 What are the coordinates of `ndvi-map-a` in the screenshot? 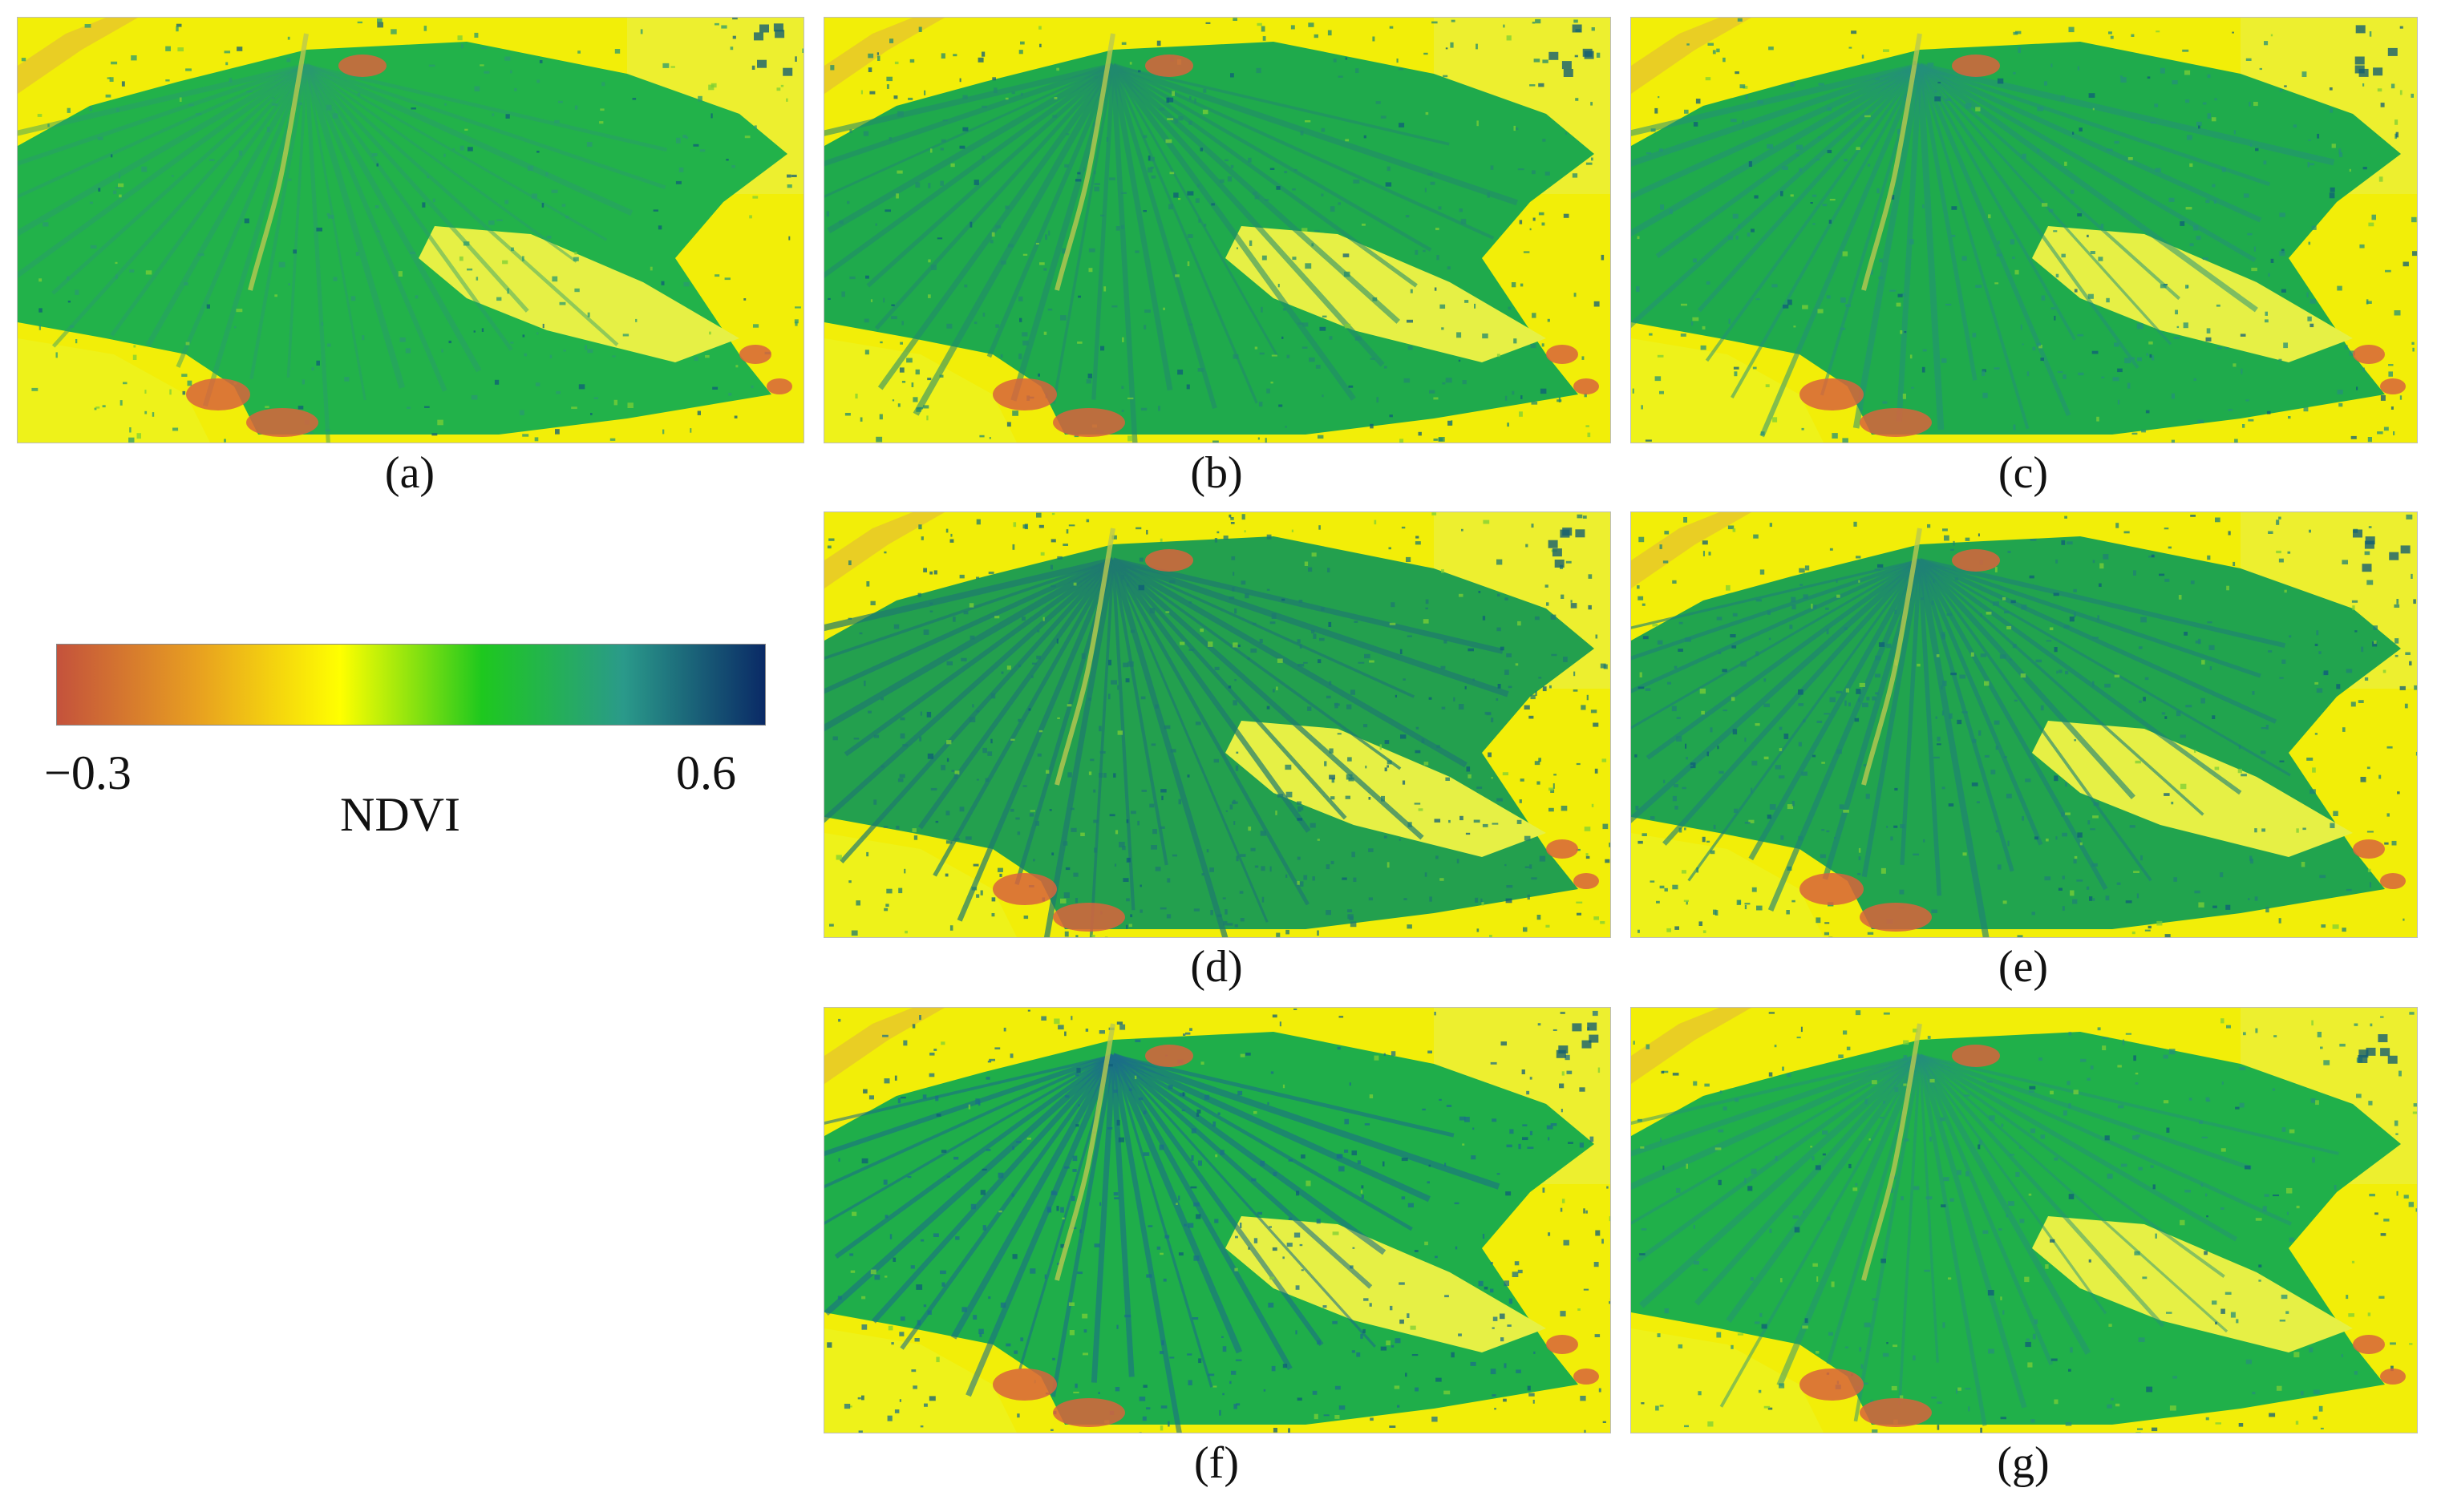 It's located at (410, 230).